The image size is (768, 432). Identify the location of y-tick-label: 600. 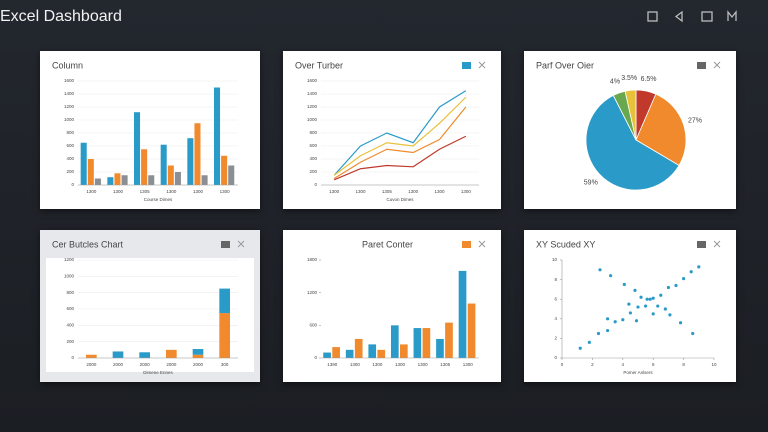
(70, 308).